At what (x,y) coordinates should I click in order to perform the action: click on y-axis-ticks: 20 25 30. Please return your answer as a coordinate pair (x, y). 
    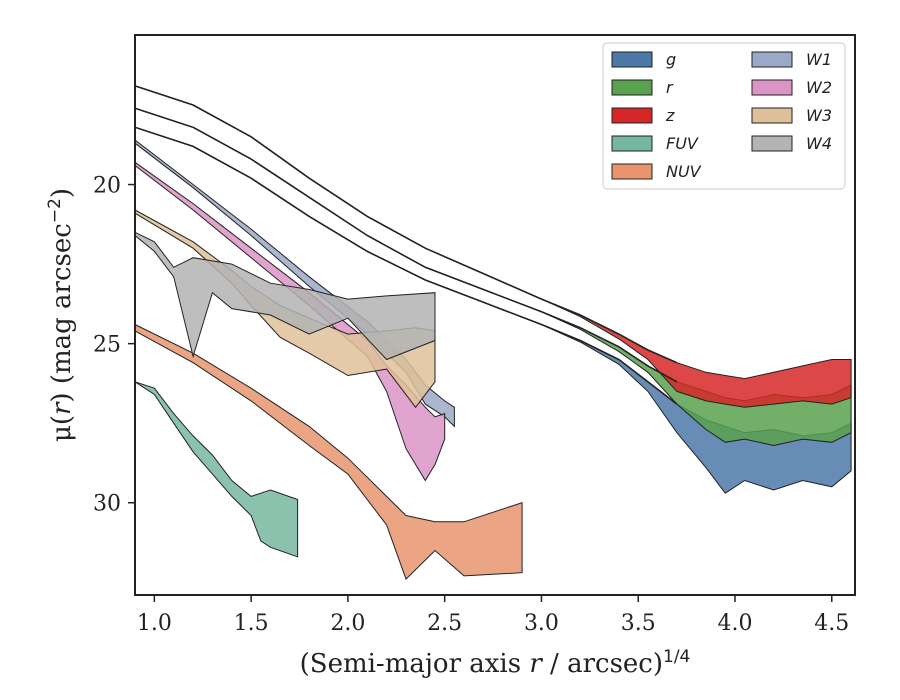
    Looking at the image, I should click on (114, 345).